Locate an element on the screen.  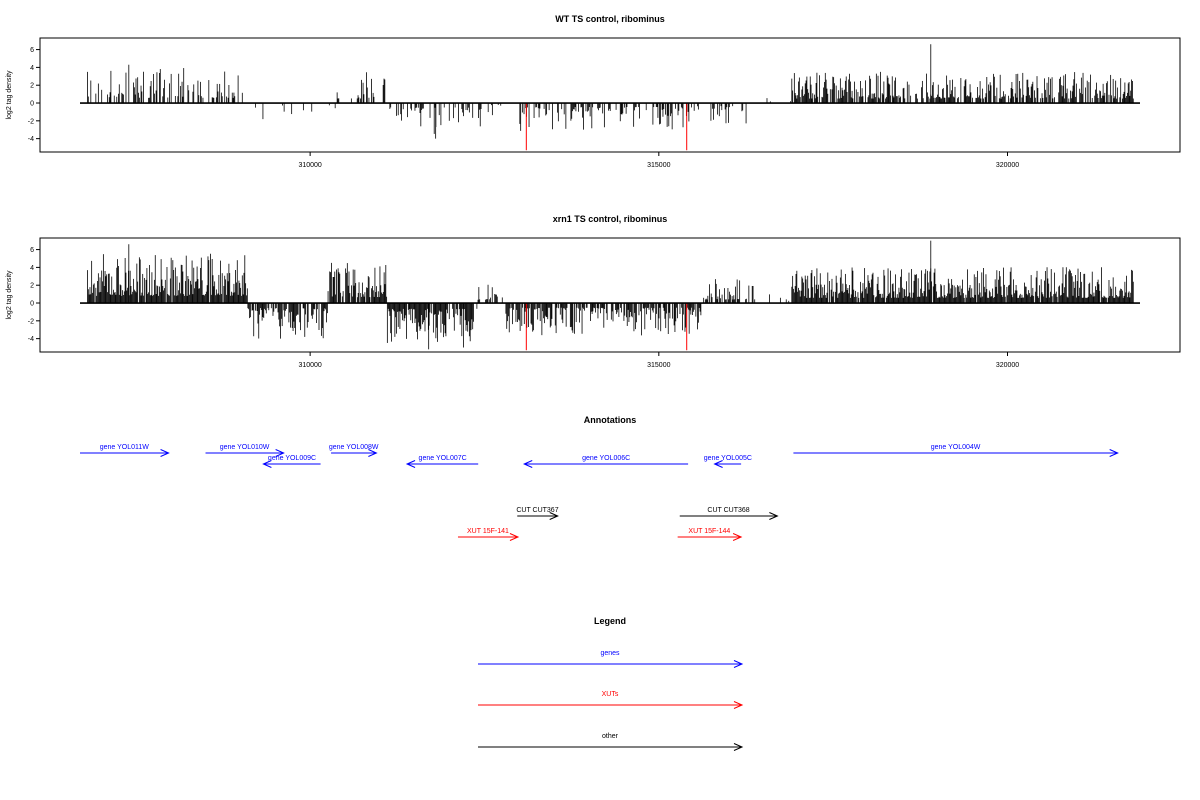
gene-label: gene YOL005C is located at coordinates (728, 458).